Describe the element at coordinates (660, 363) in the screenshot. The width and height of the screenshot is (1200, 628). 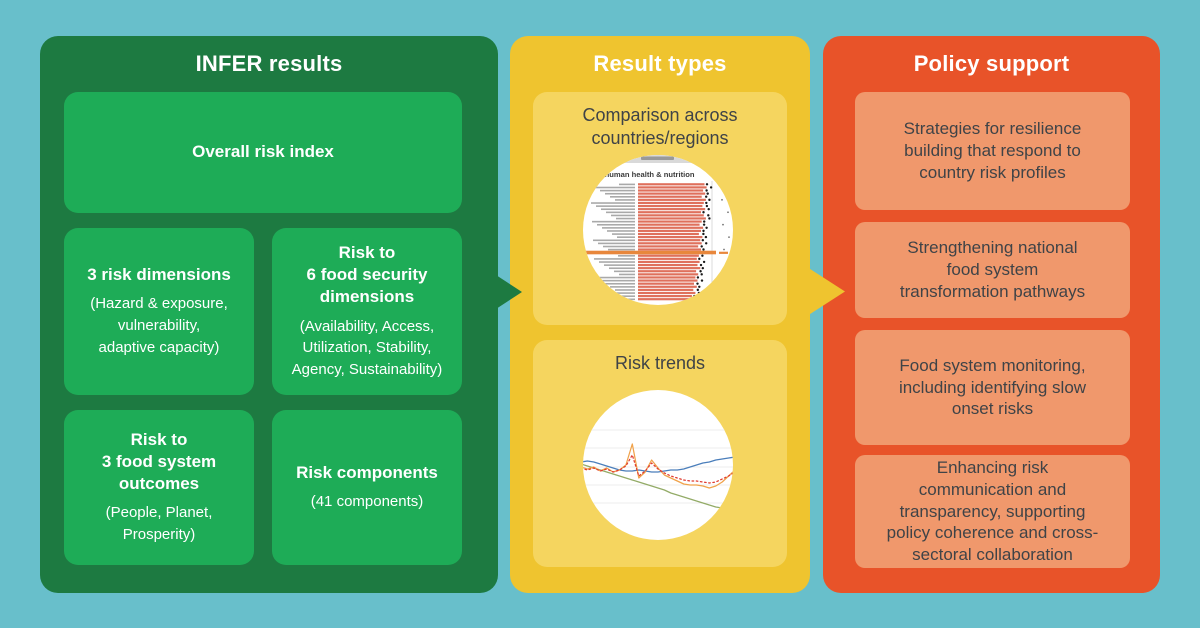
I see `result-type-label: Risk trends` at that location.